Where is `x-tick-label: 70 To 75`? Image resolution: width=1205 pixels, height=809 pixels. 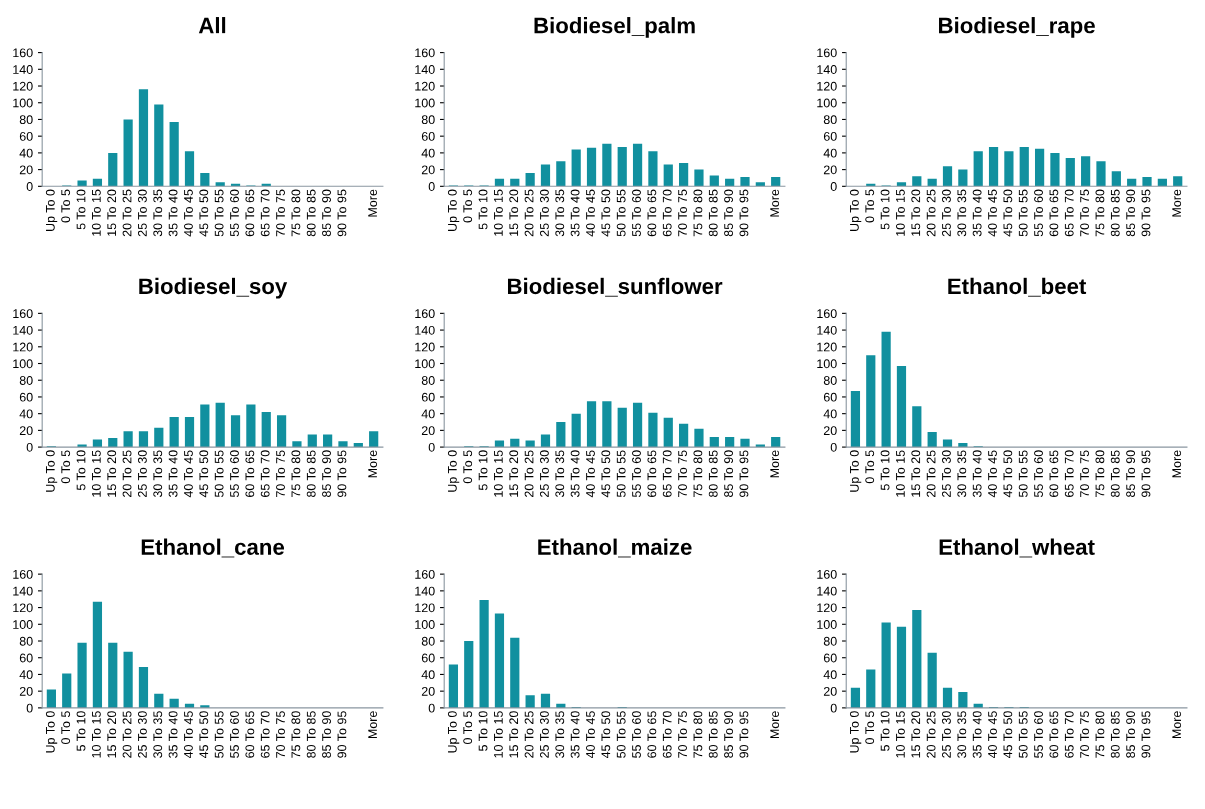 x-tick-label: 70 To 75 is located at coordinates (682, 213).